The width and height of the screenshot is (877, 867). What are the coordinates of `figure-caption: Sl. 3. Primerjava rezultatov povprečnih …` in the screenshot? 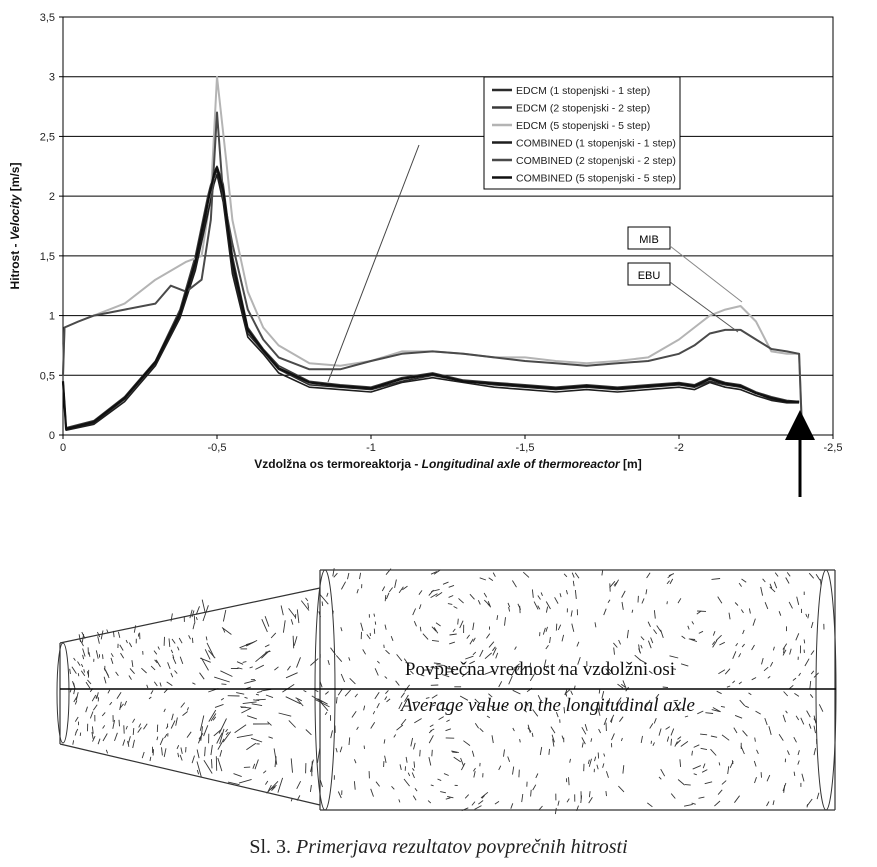 It's located at (438, 847).